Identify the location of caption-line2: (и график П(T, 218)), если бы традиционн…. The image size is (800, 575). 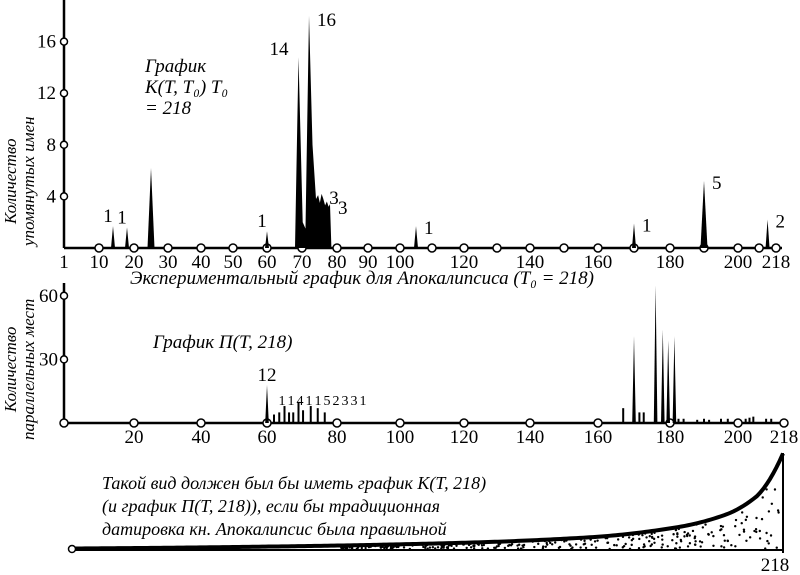
(271, 506).